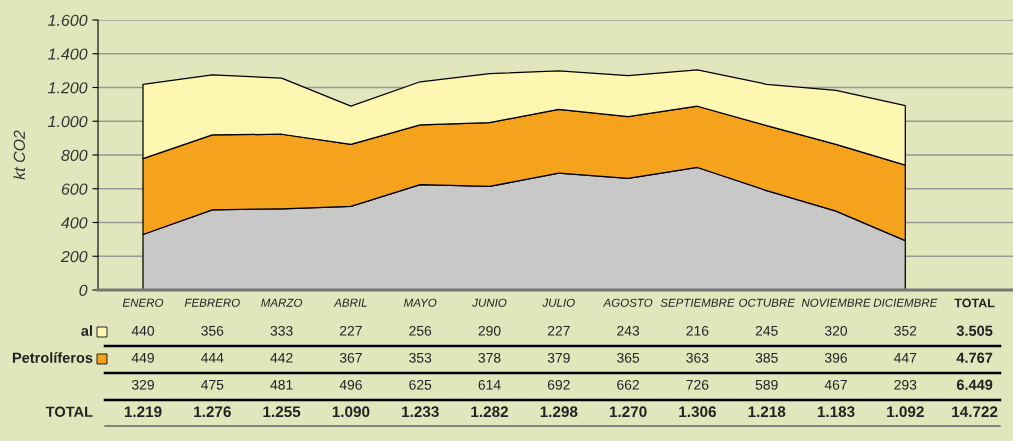 The width and height of the screenshot is (1013, 441). I want to click on data-label: 290, so click(489, 330).